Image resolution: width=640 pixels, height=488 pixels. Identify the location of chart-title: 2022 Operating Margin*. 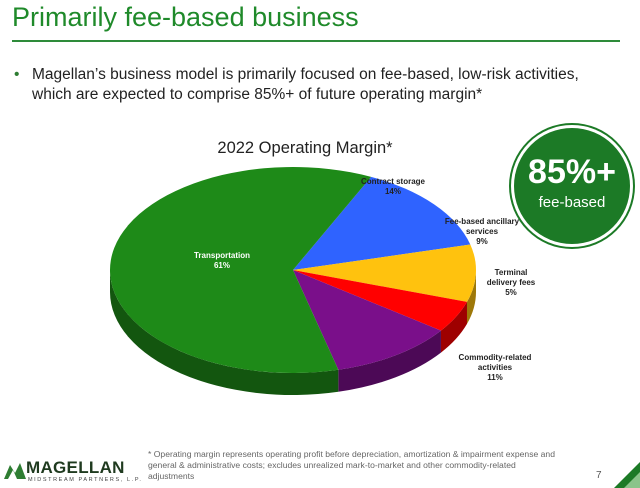
(305, 148).